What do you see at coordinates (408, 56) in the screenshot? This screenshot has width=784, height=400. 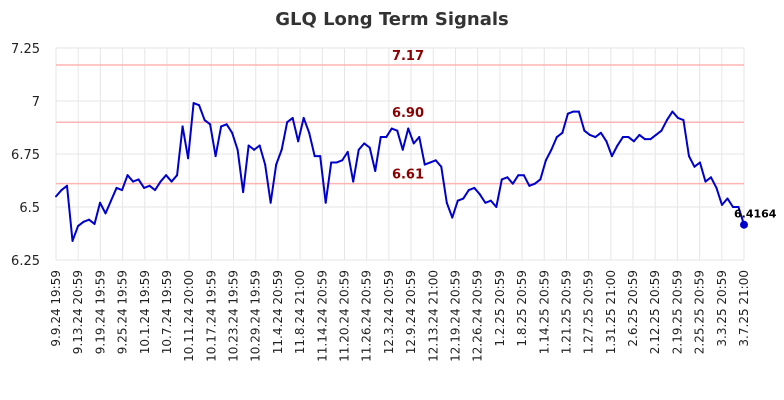 I see `signal-level-label: 7.17` at bounding box center [408, 56].